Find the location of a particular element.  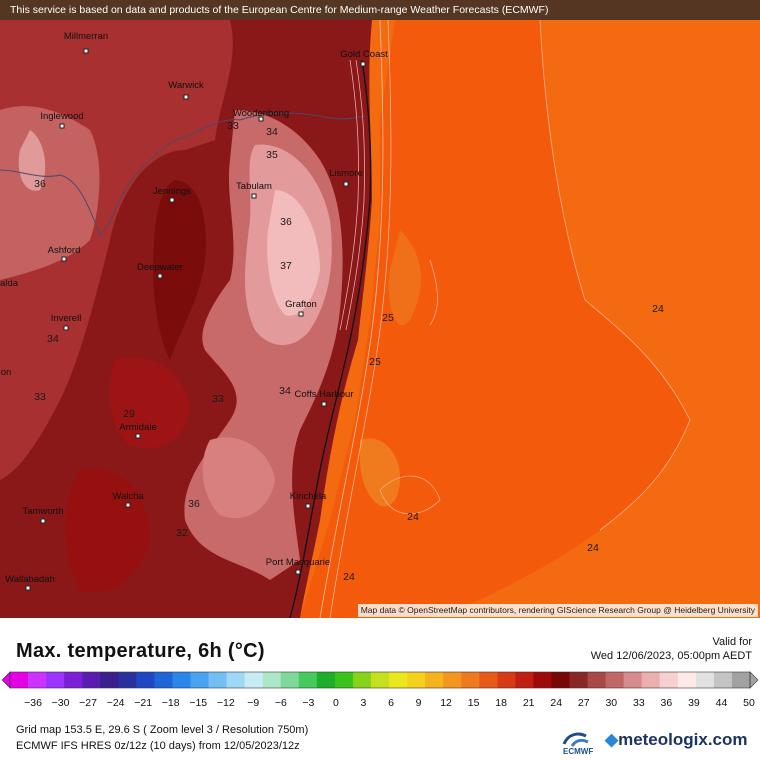

valid-date: Wed 12/06/2023, 05:00pm AEDT is located at coordinates (671, 656).